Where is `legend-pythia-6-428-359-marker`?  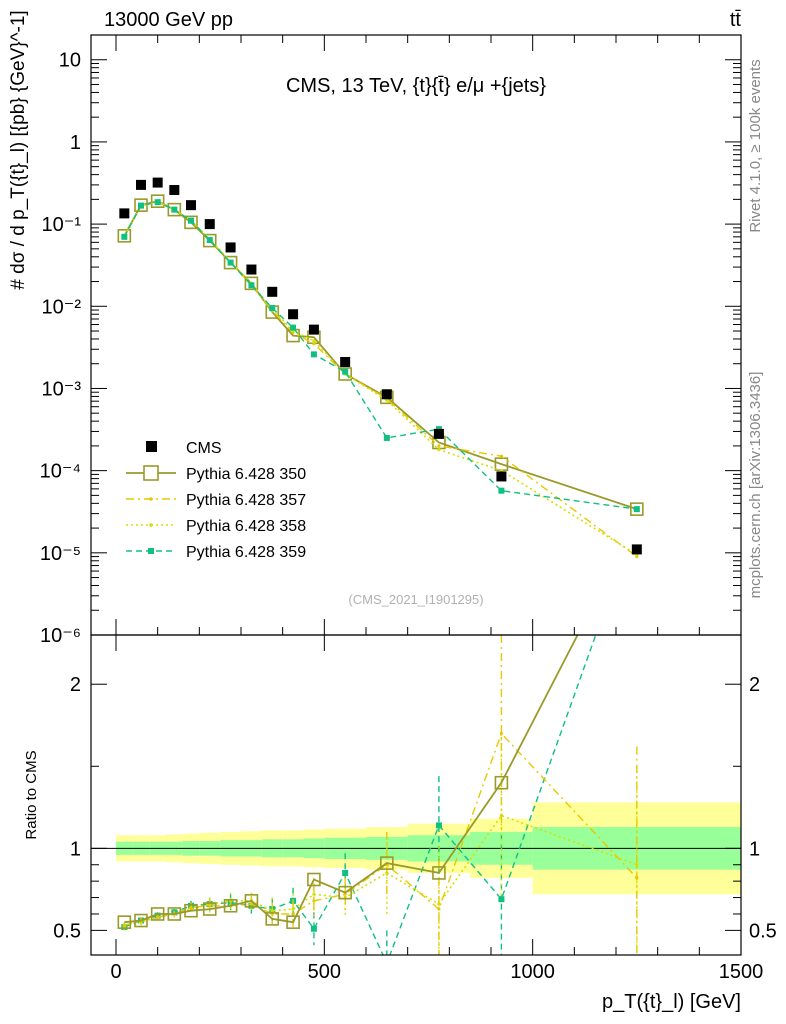 legend-pythia-6-428-359-marker is located at coordinates (151, 551).